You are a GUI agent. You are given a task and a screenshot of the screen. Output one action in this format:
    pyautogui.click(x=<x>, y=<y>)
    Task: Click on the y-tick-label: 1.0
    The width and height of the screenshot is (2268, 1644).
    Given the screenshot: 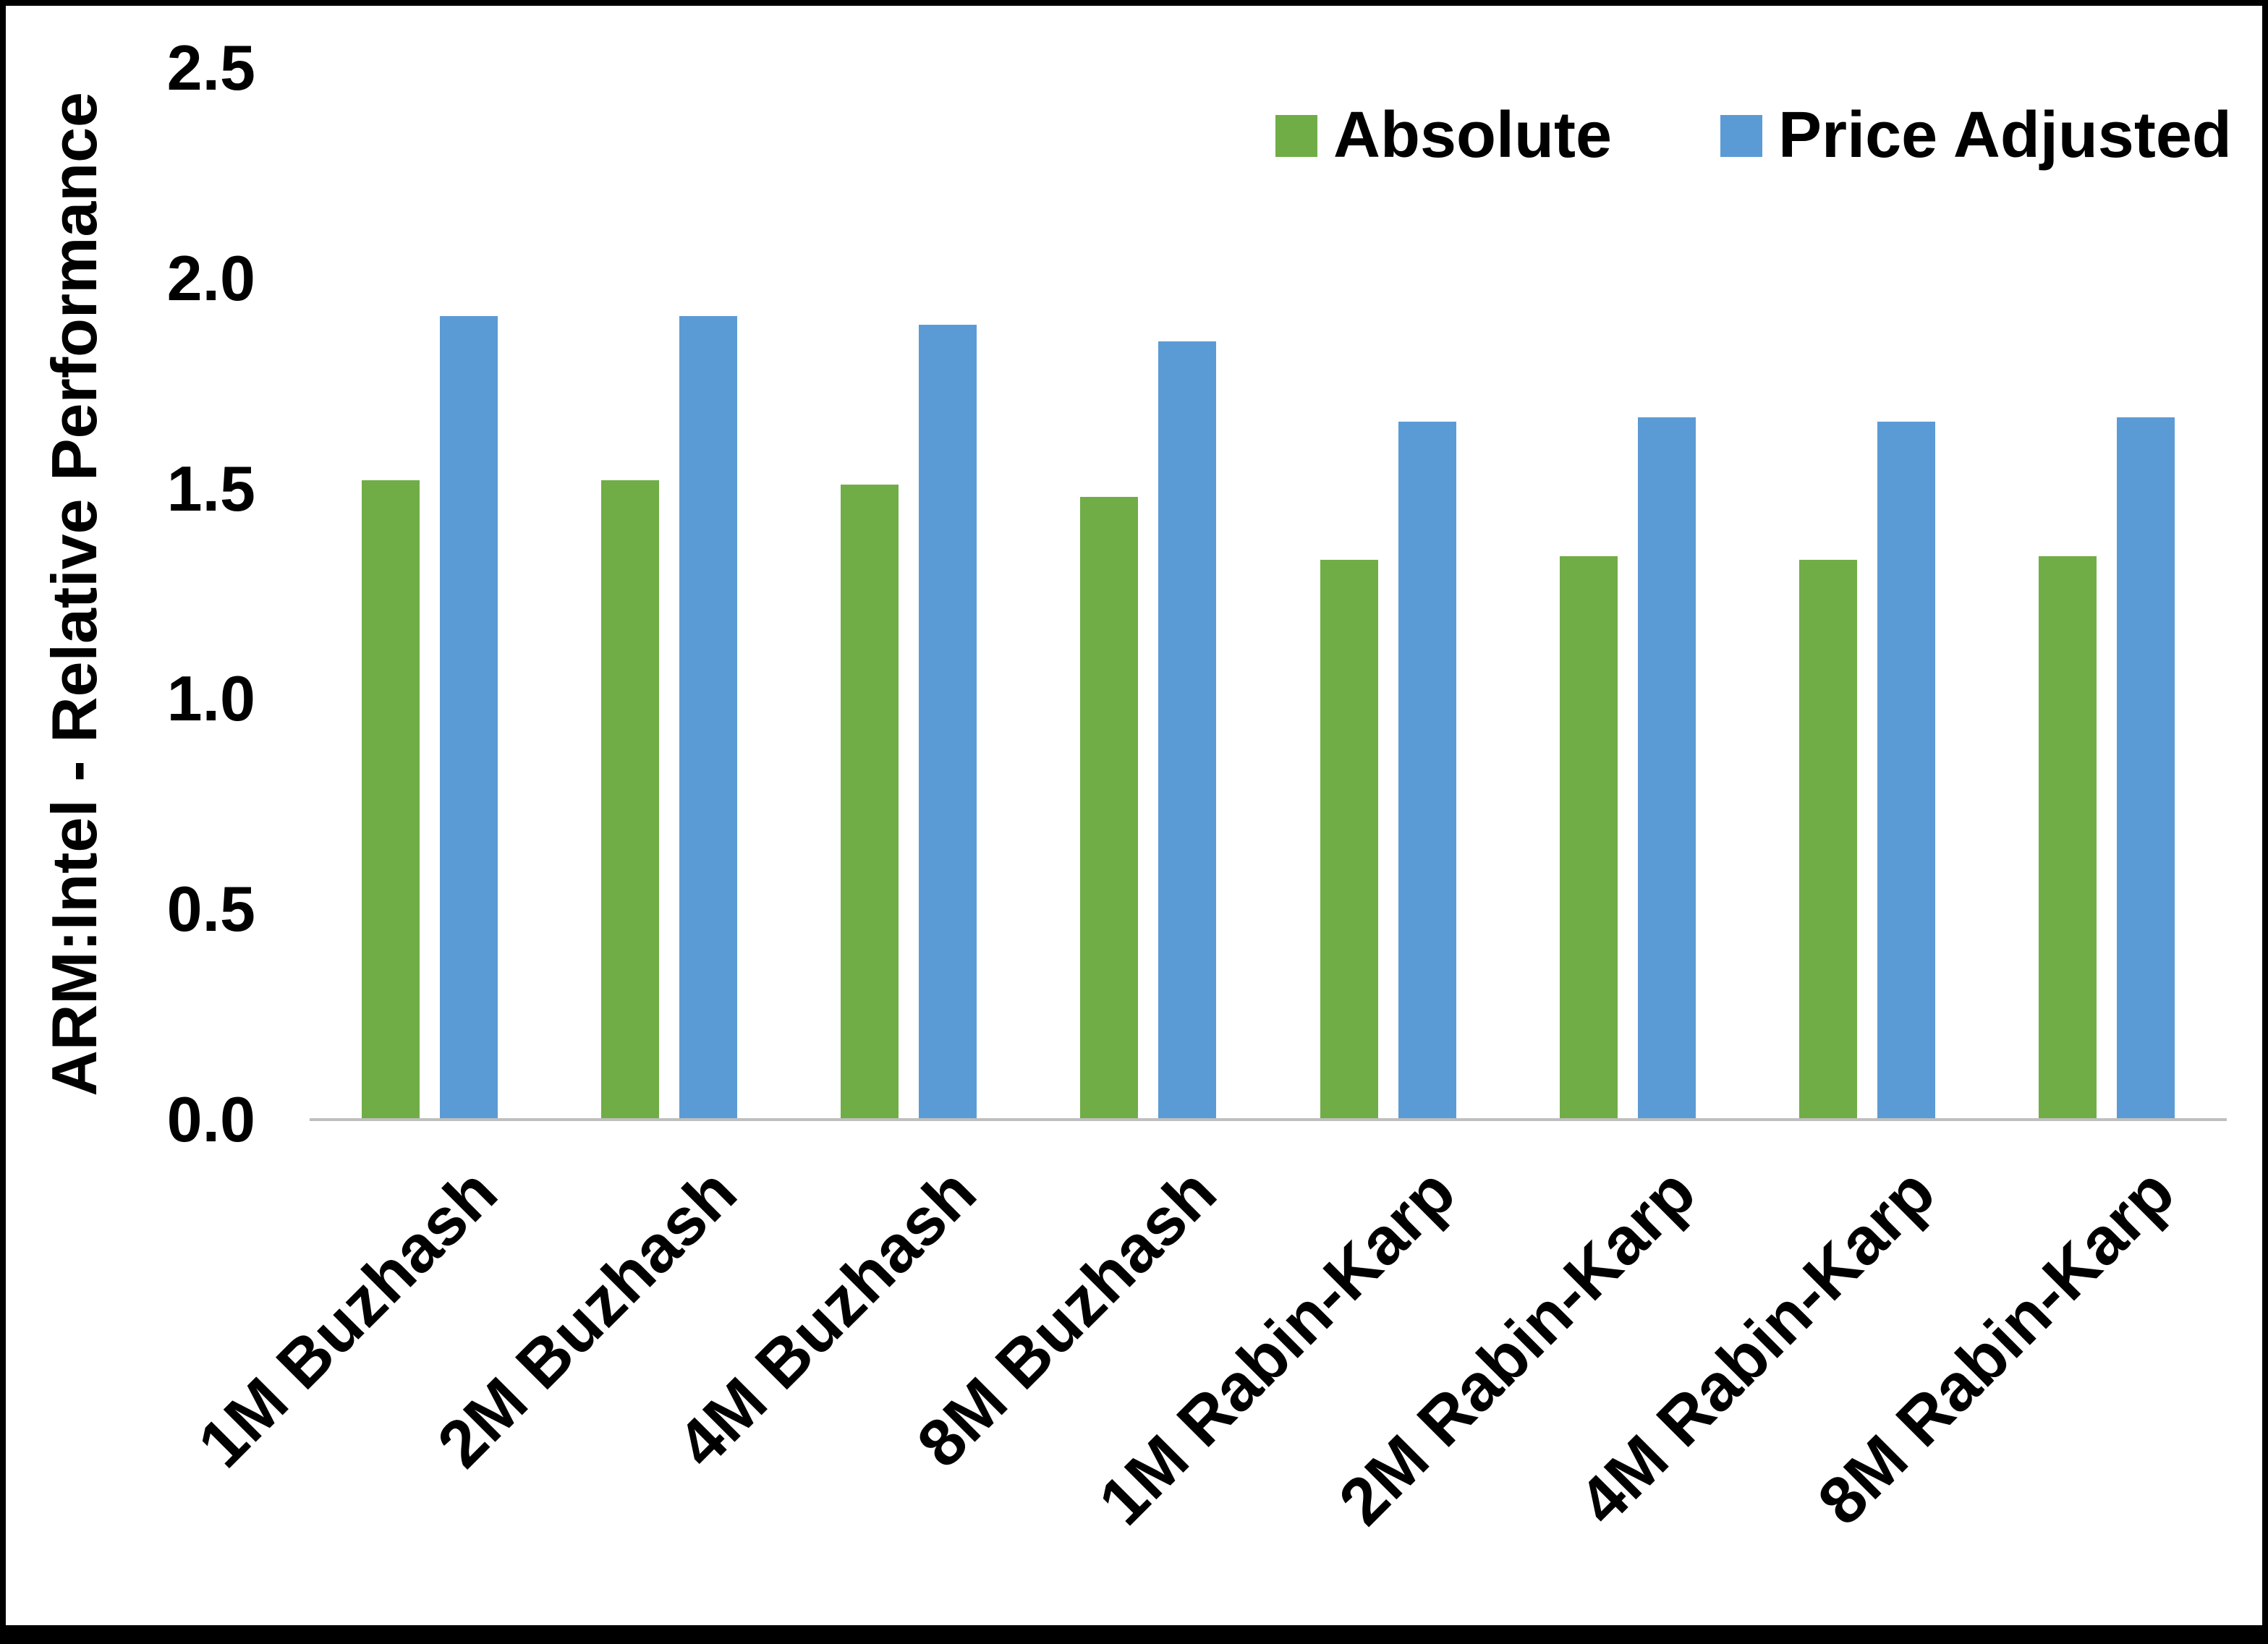 What is the action you would take?
    pyautogui.click(x=210, y=699)
    